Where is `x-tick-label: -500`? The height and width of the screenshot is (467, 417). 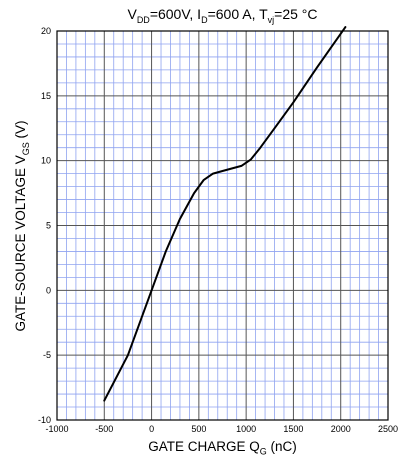 x-tick-label: -500 is located at coordinates (104, 429).